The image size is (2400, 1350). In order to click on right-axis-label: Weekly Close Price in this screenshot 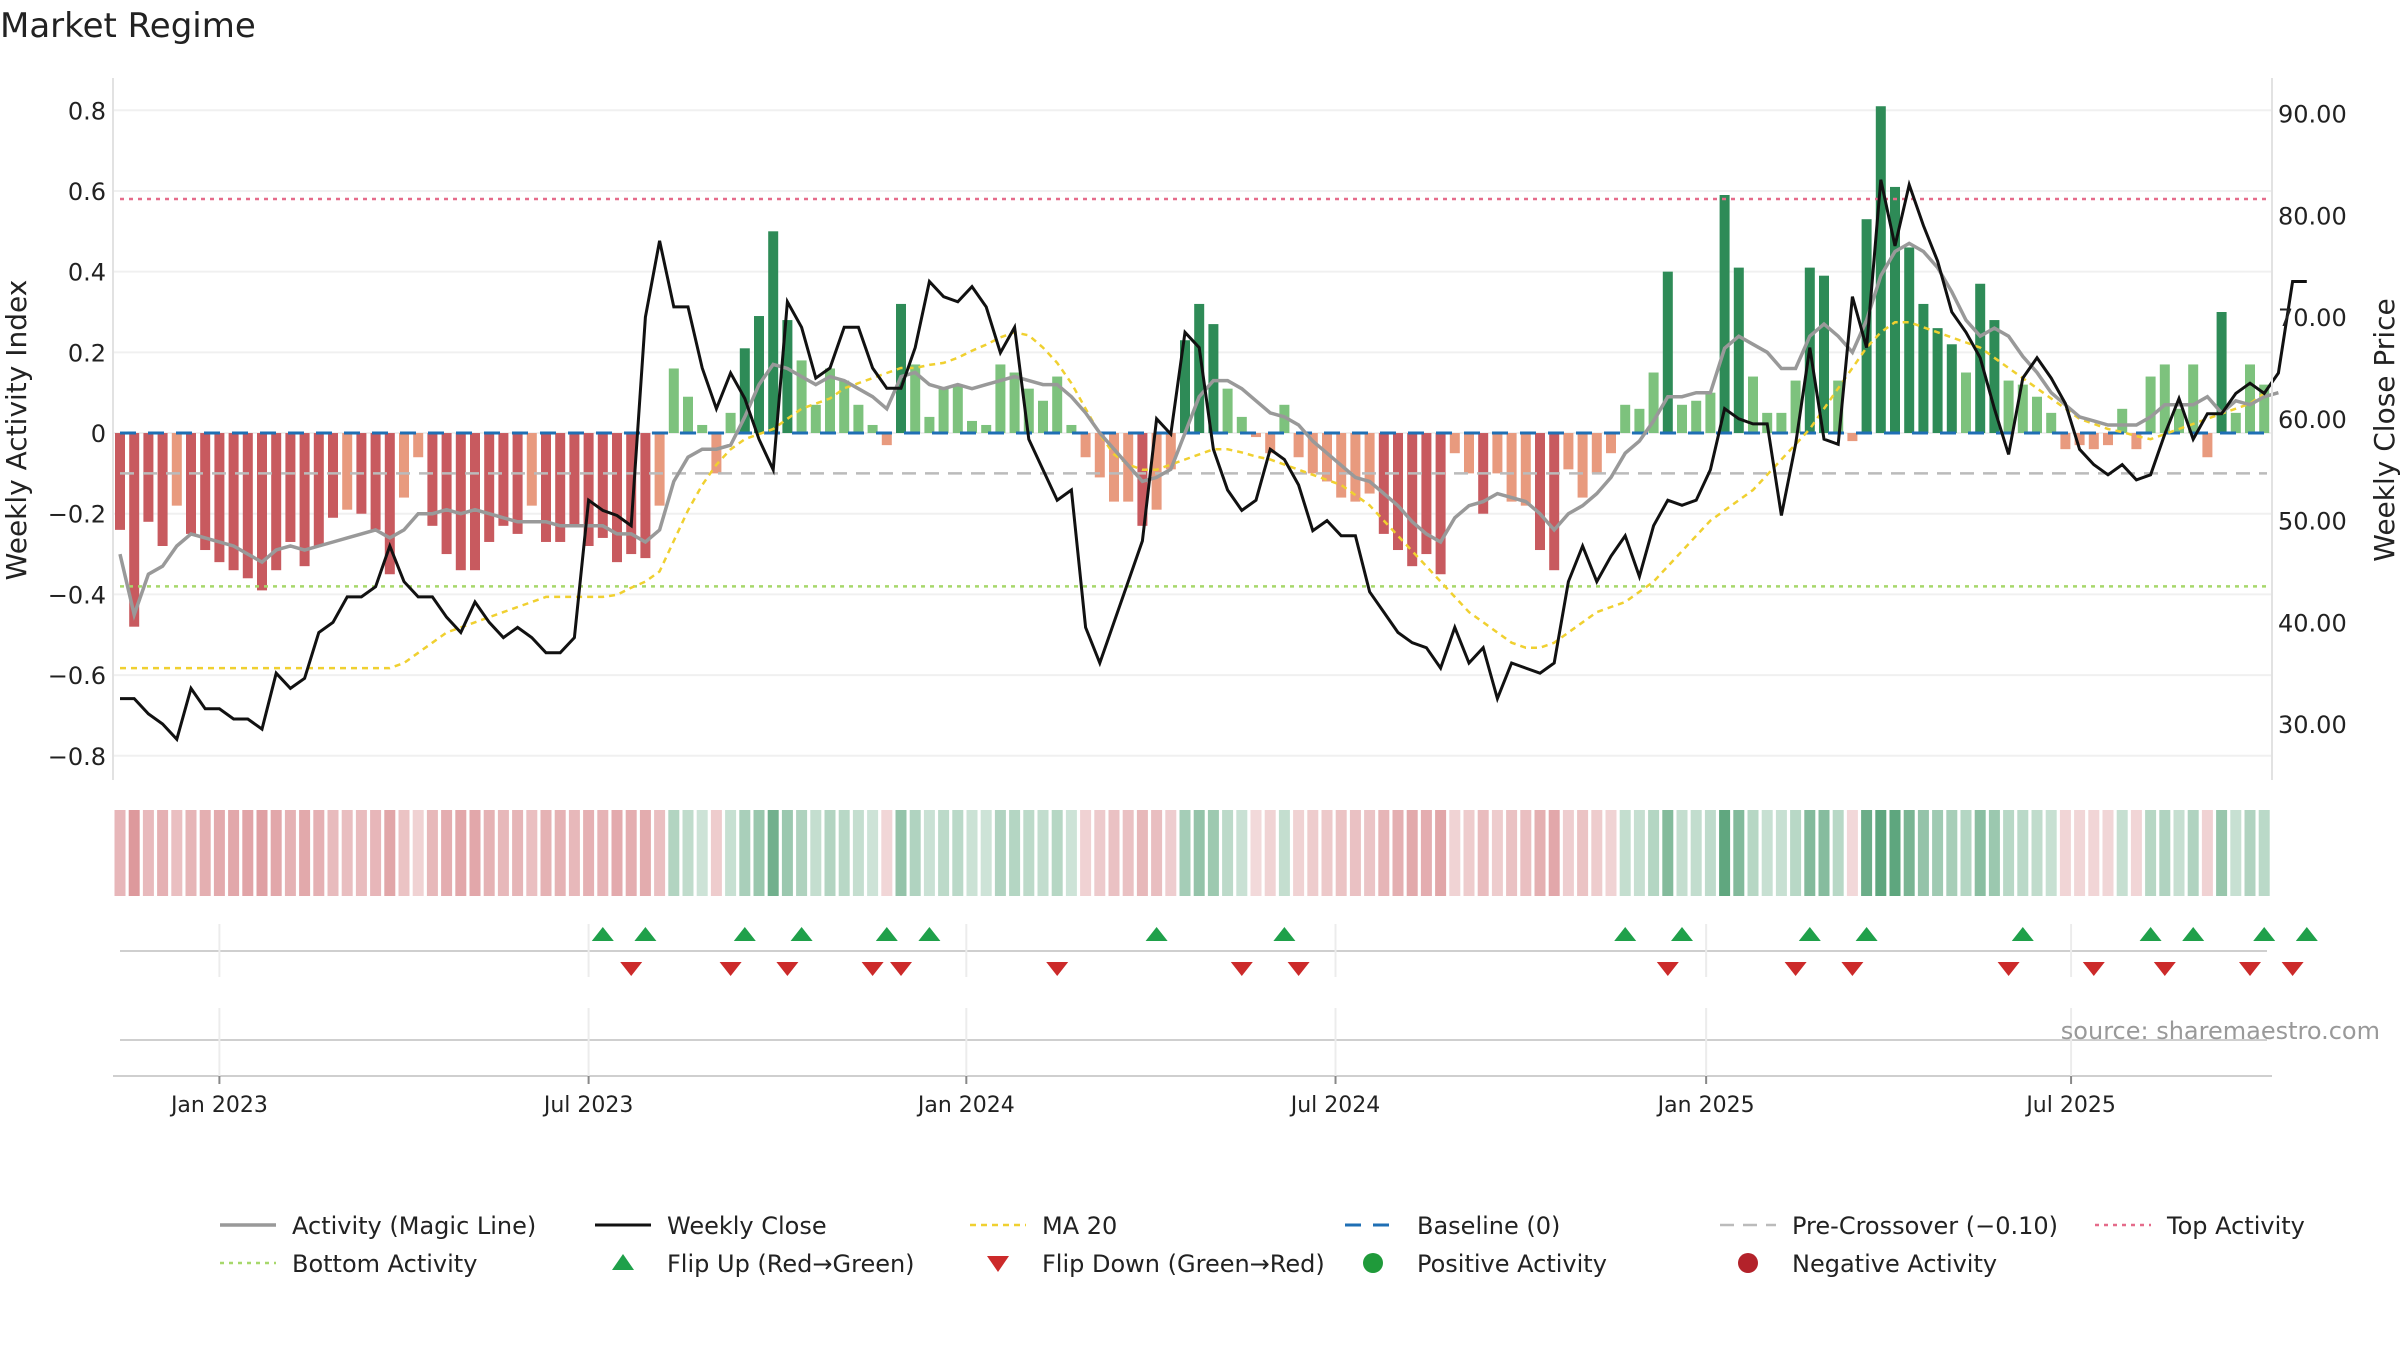, I will do `click(2384, 429)`.